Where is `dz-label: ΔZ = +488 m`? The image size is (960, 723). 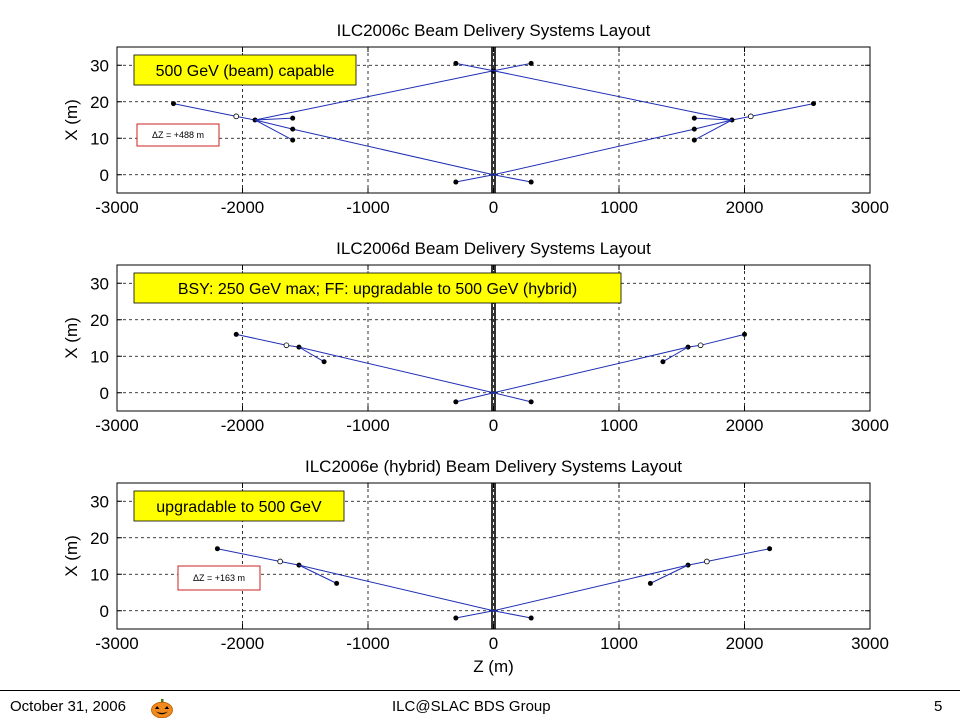 dz-label: ΔZ = +488 m is located at coordinates (178, 135).